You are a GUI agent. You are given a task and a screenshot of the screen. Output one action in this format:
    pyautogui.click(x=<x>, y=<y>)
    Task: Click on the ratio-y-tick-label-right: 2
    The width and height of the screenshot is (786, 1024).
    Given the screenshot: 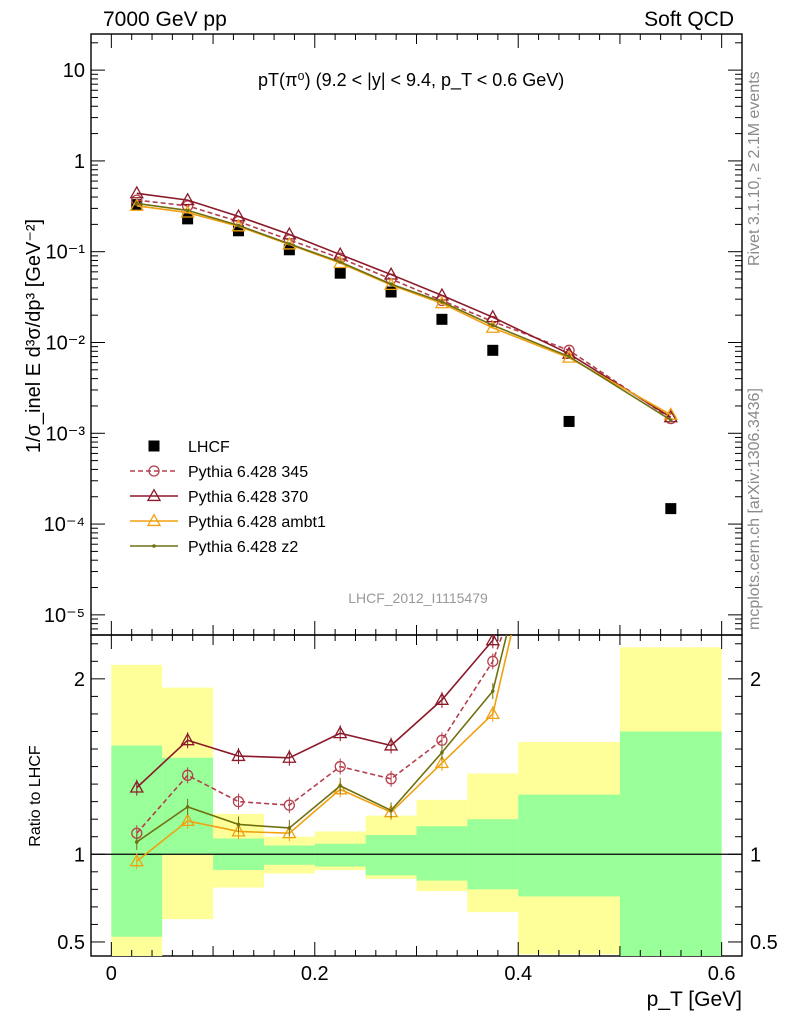 What is the action you would take?
    pyautogui.click(x=755, y=680)
    